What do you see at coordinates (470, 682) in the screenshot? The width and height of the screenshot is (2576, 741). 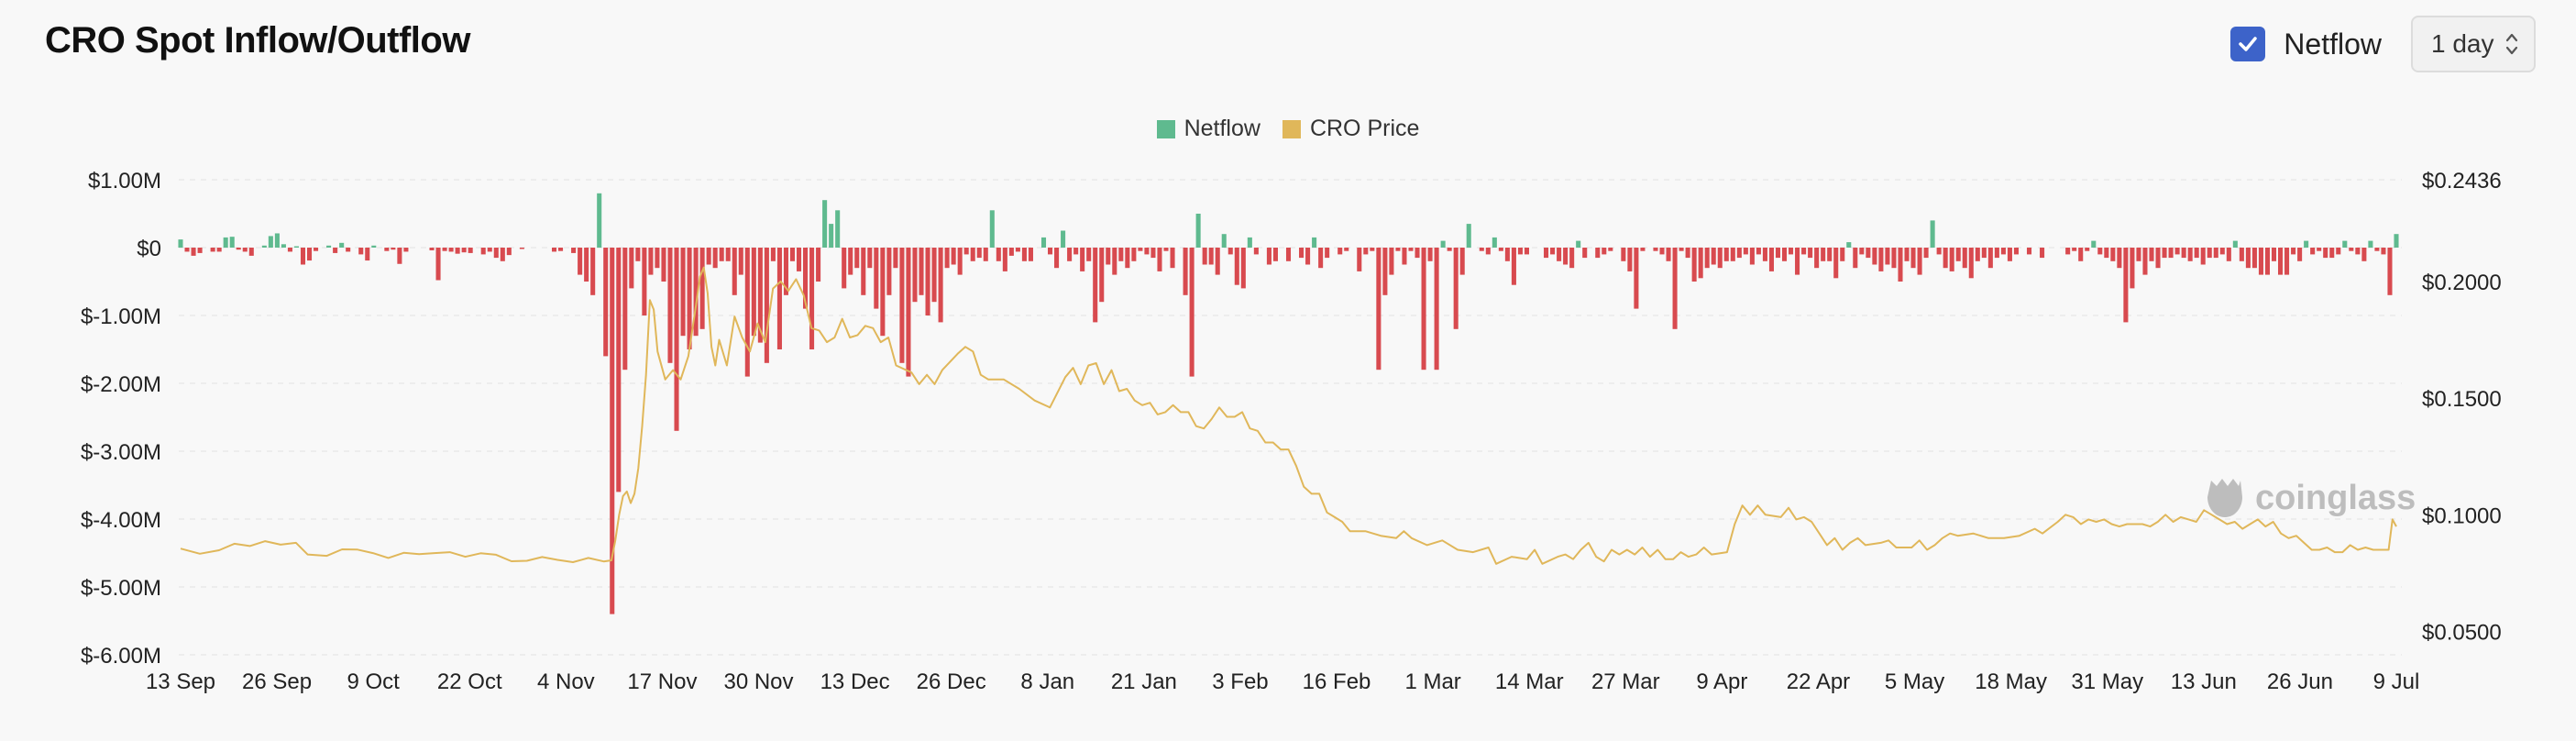 I see `x-tick-label: 22 Oct` at bounding box center [470, 682].